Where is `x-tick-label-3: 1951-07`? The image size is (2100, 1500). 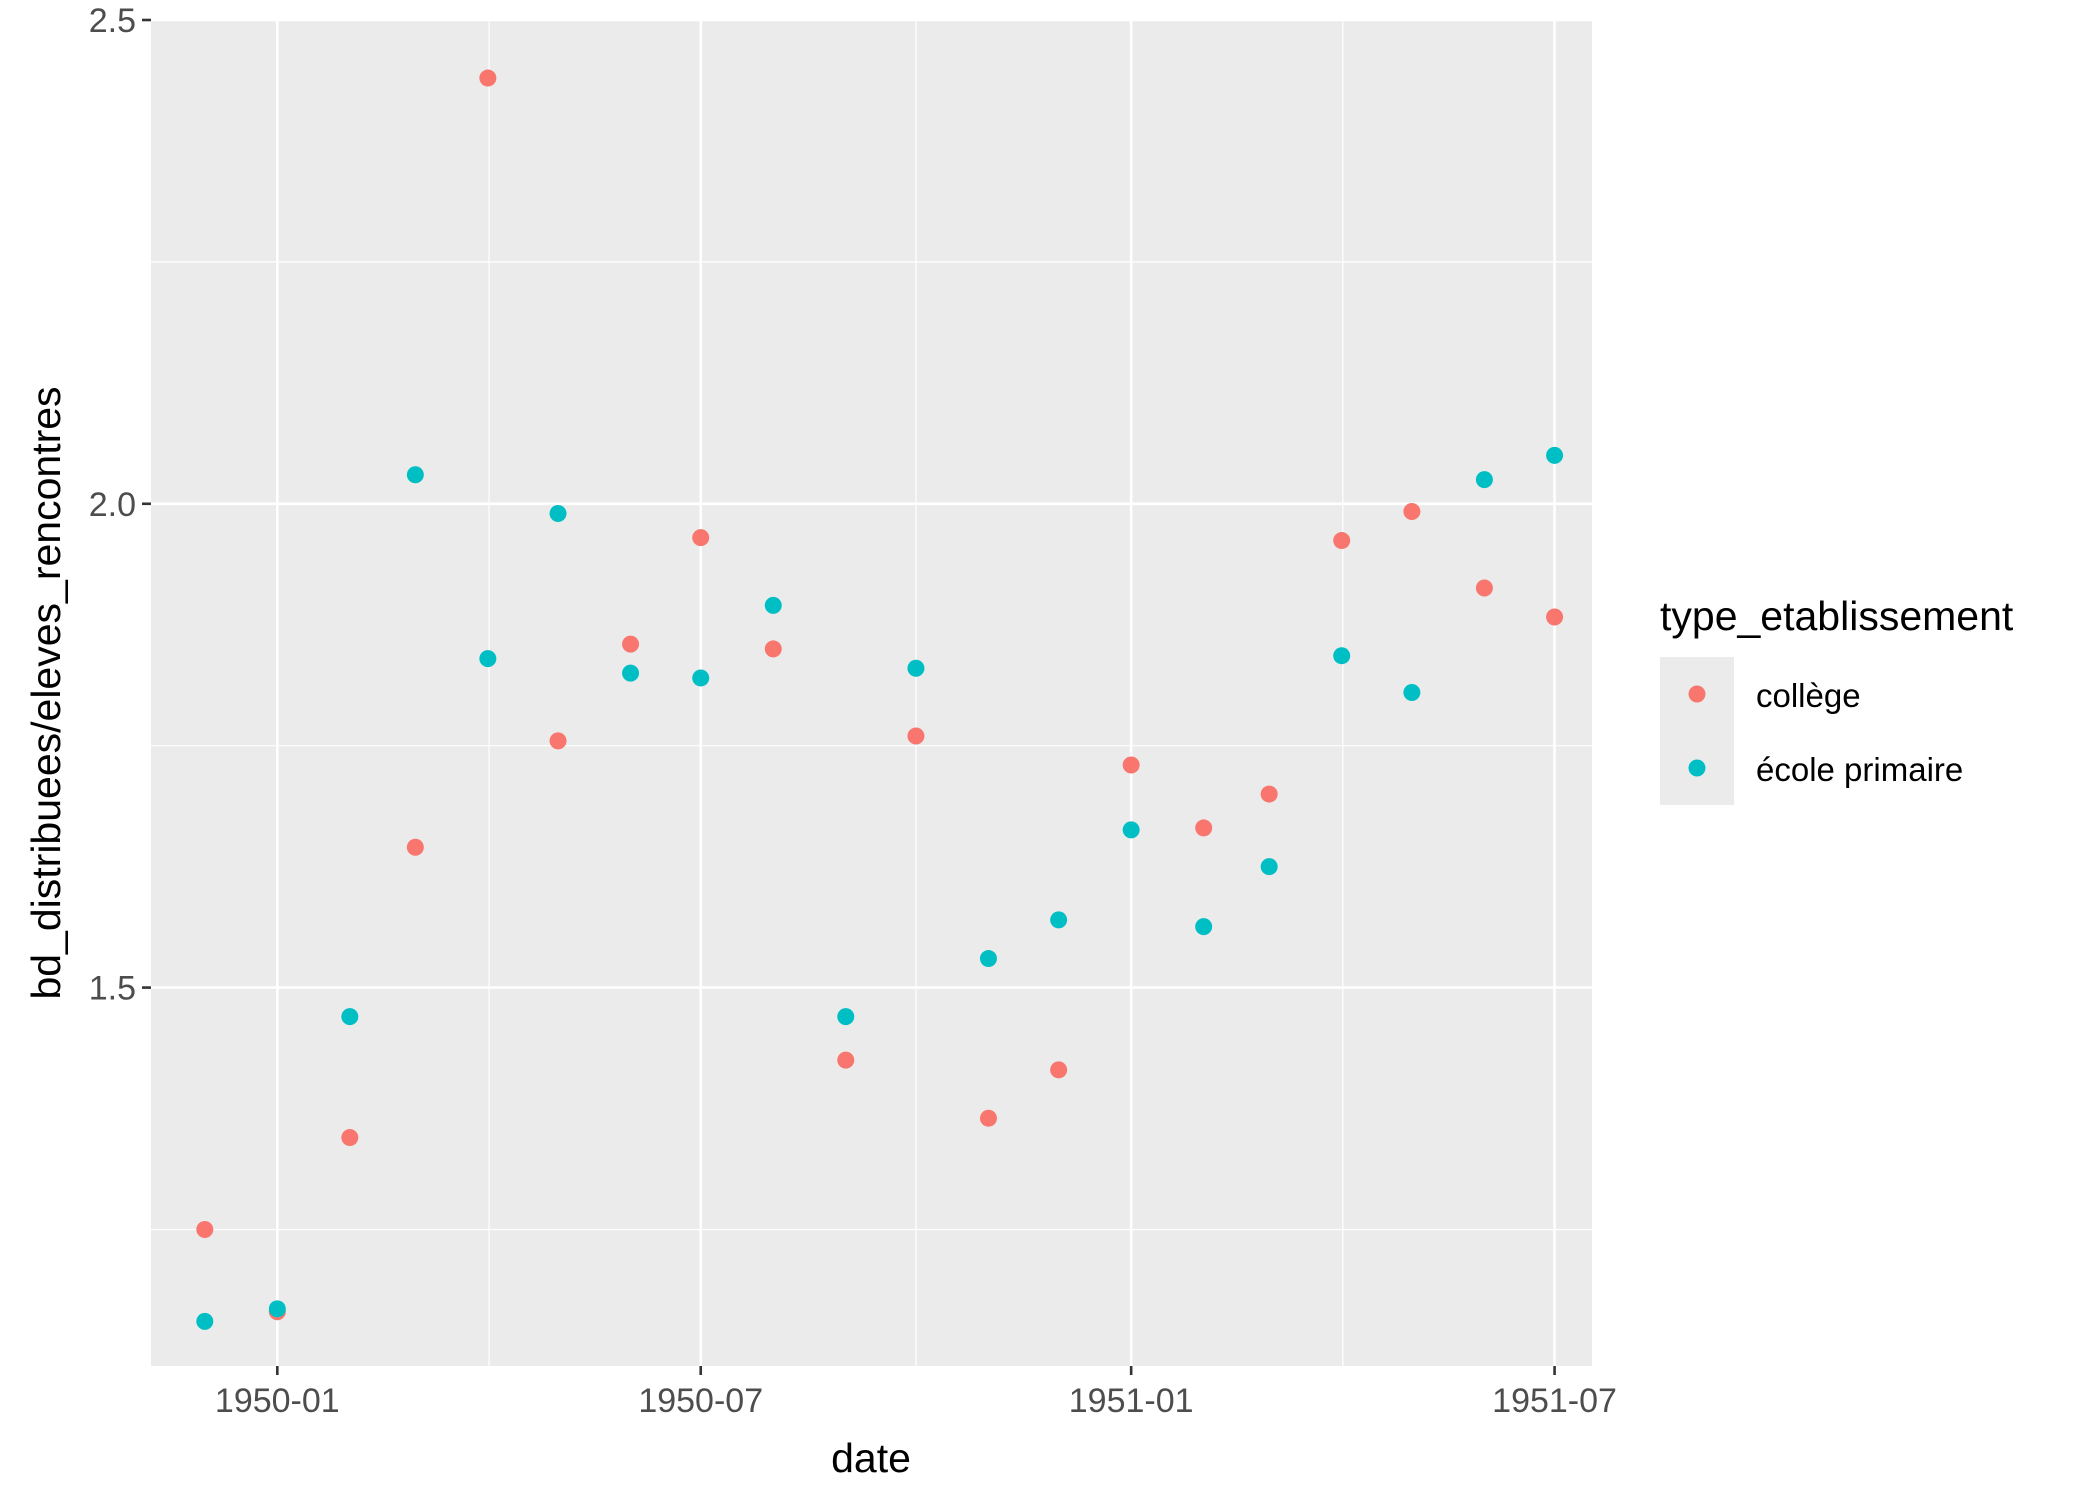
x-tick-label-3: 1951-07 is located at coordinates (1554, 1401).